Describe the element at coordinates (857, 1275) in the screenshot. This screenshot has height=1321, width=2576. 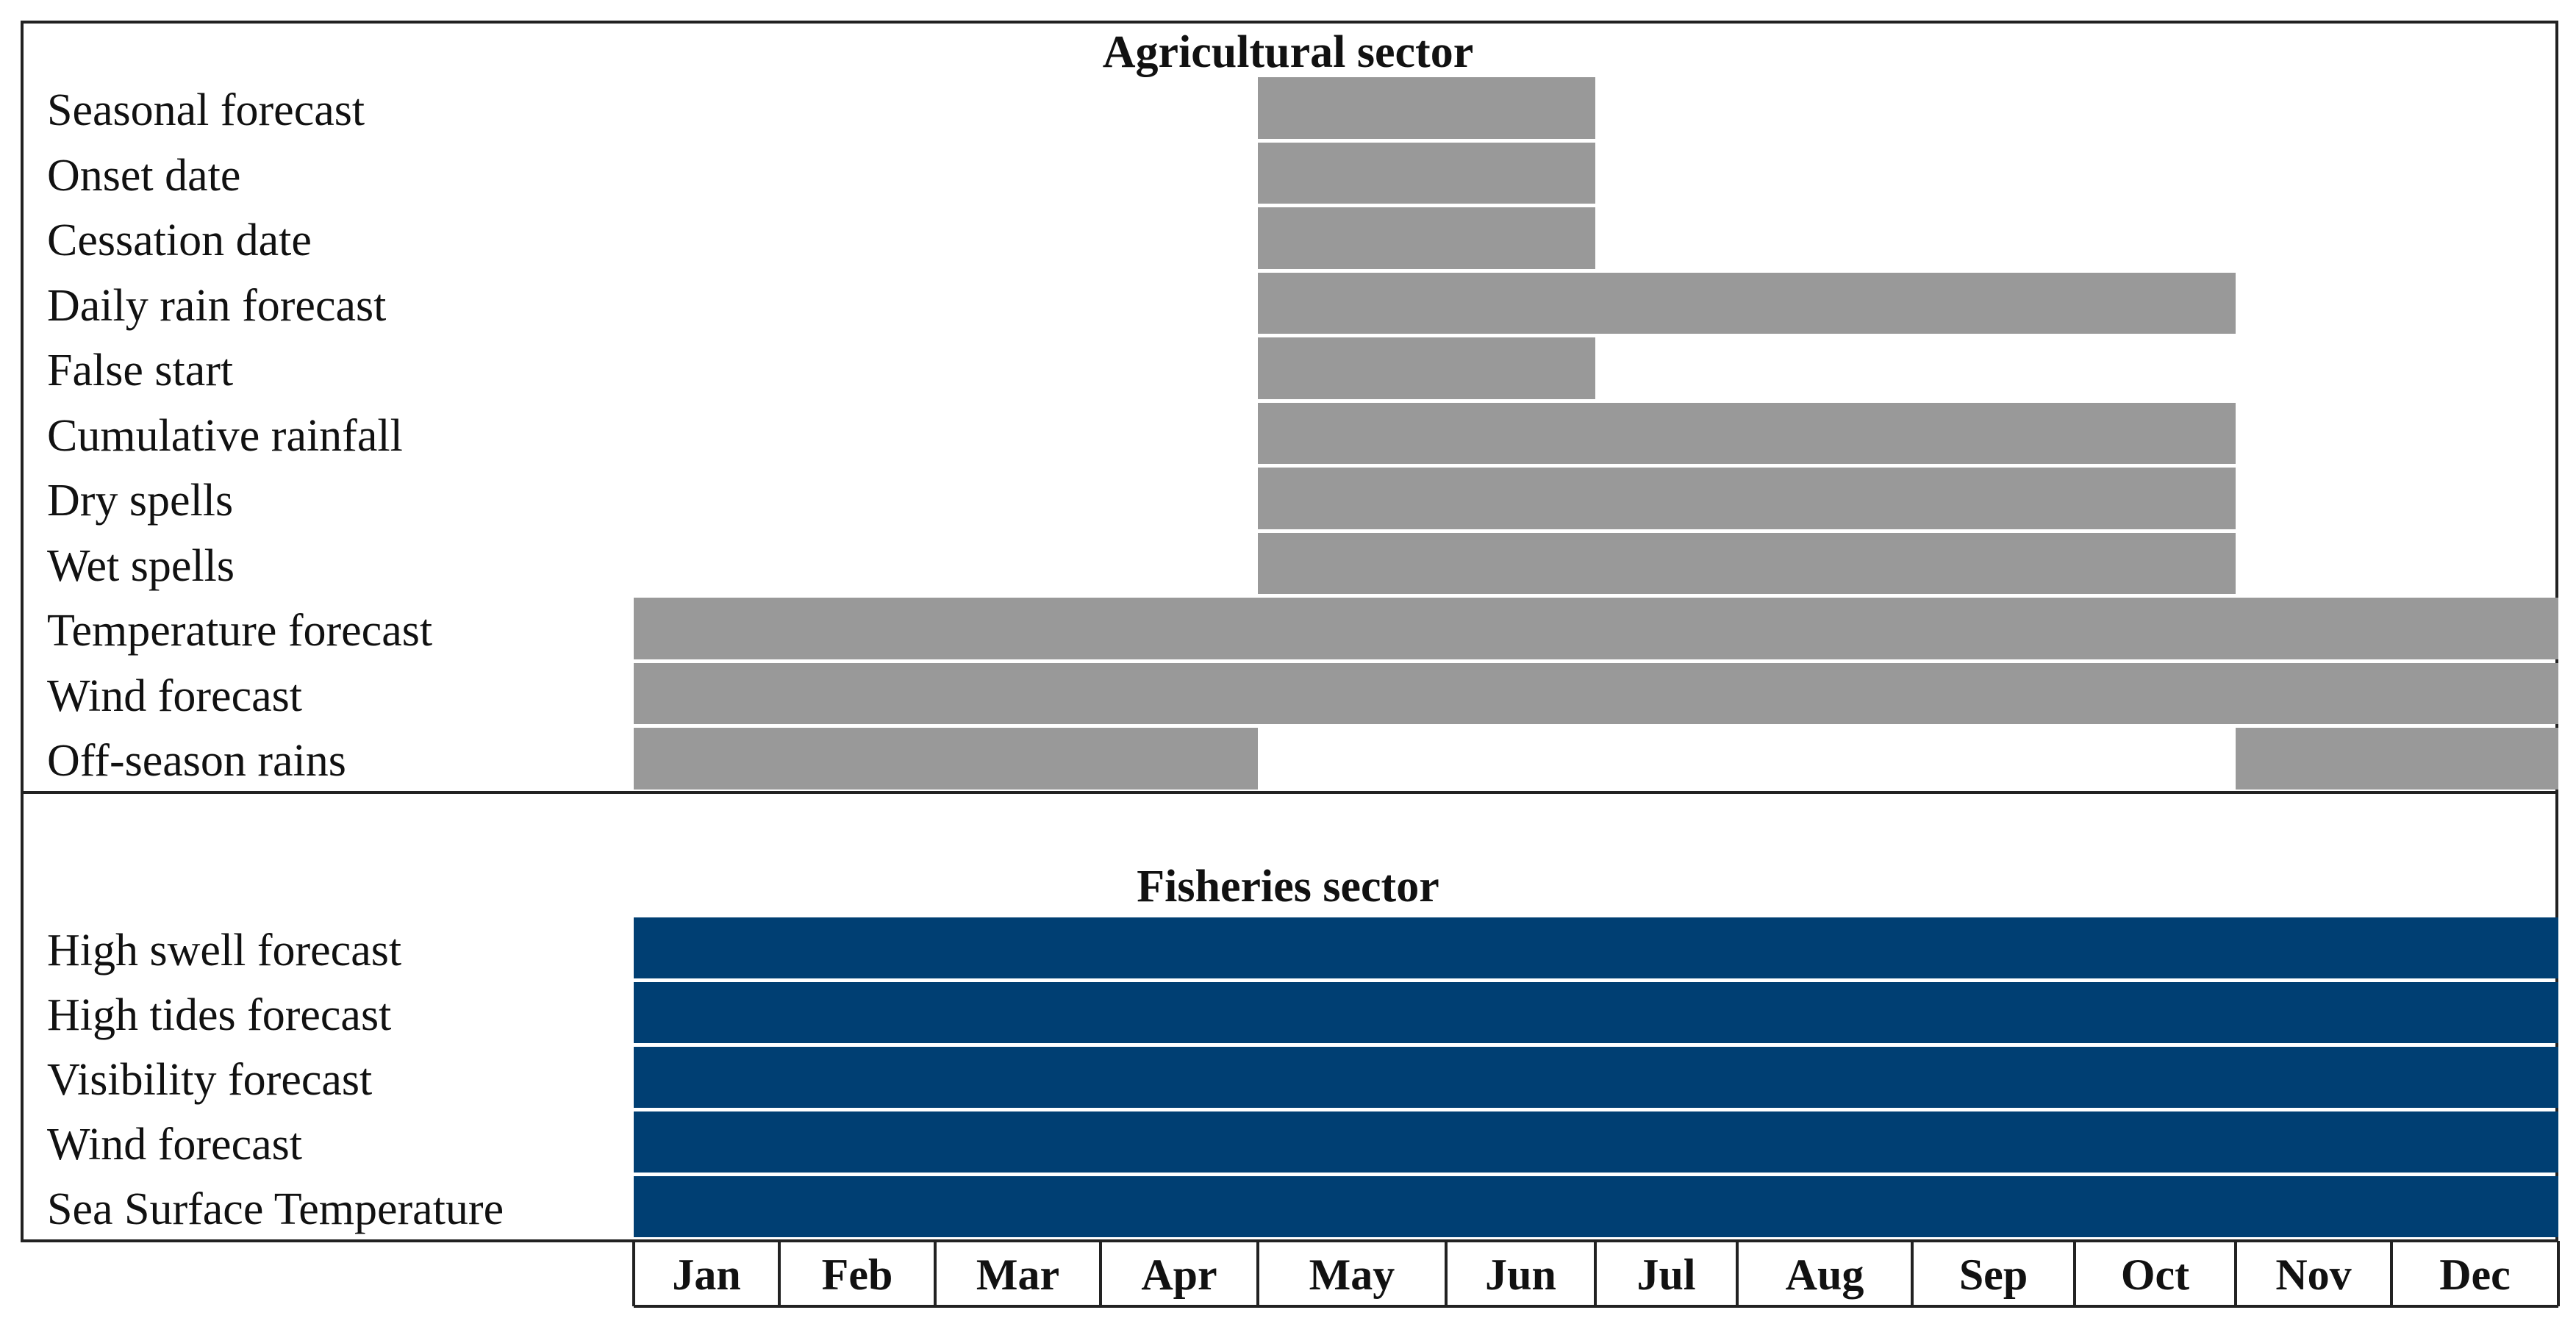
I see `month-label: Feb` at that location.